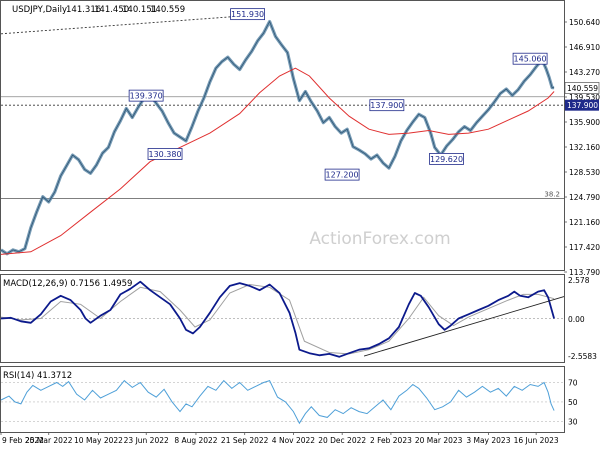 The width and height of the screenshot is (600, 450). I want to click on x-tick-label: 3 May 2023, so click(488, 440).